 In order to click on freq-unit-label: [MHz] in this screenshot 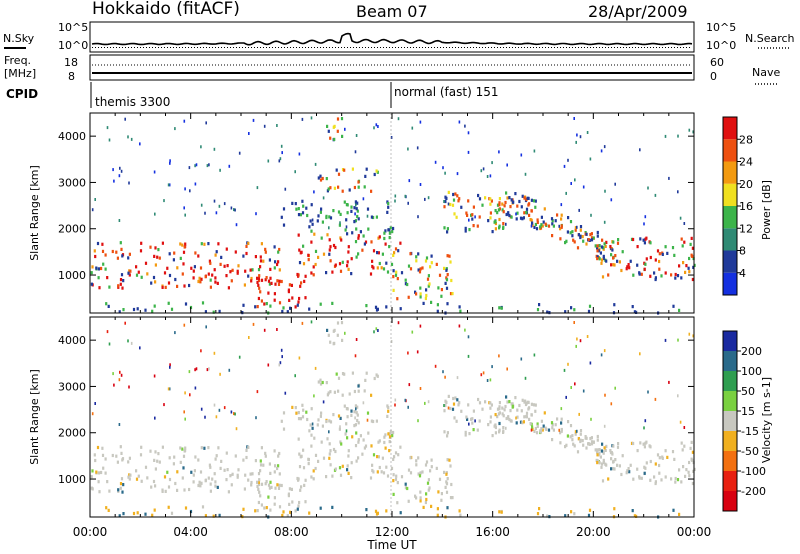, I will do `click(20, 73)`.